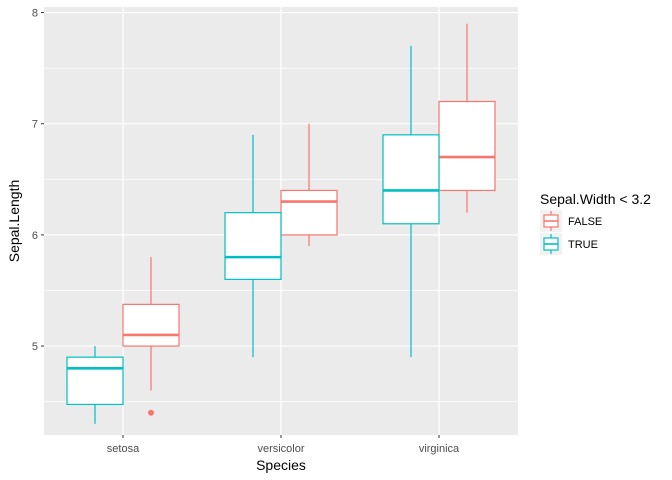 This screenshot has height=480, width=672. I want to click on y-axis-title: Sepal.Length, so click(14, 221).